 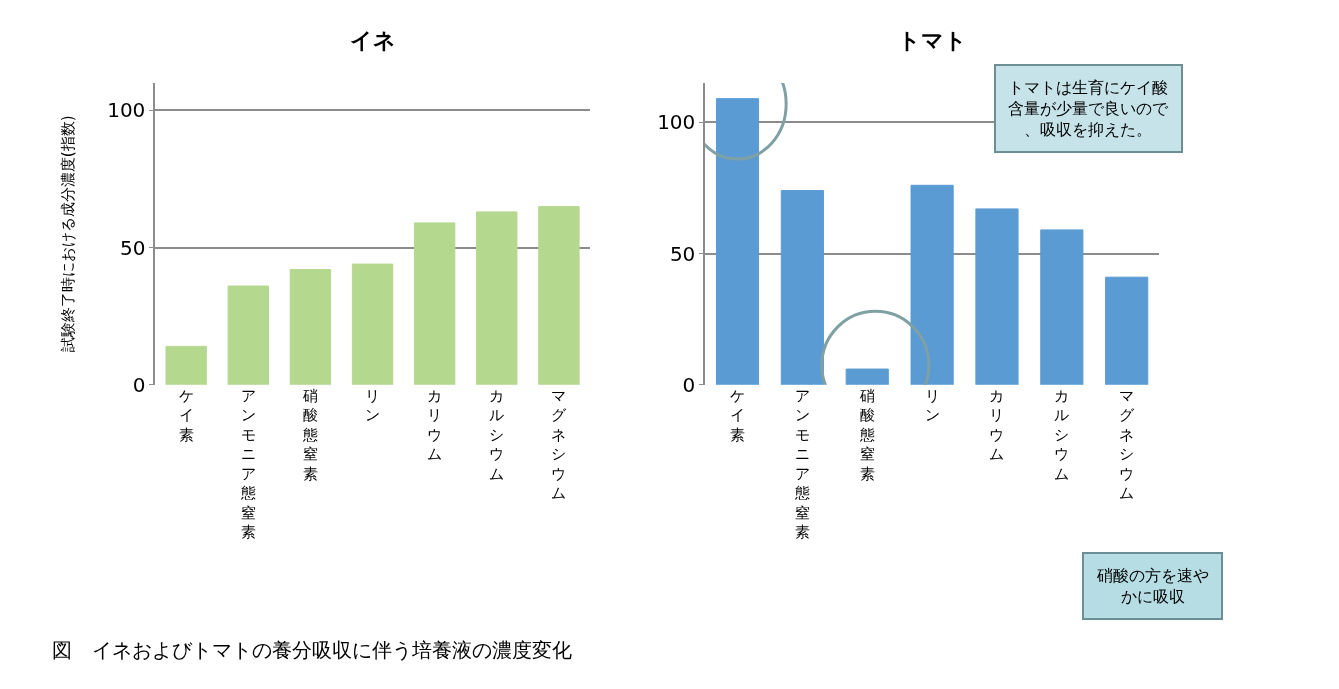 I want to click on annotation: トマトは生育にケイ酸含量が少量で良いので、吸収を抑えた。, so click(x=1088, y=108).